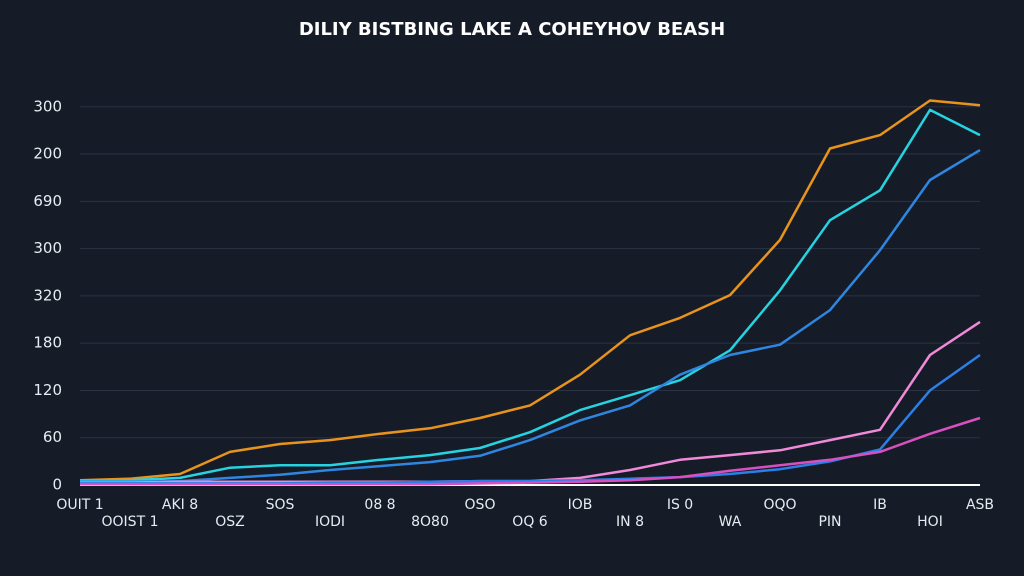 Image resolution: width=1024 pixels, height=576 pixels. What do you see at coordinates (180, 505) in the screenshot?
I see `x-tick-label: AKI 8` at bounding box center [180, 505].